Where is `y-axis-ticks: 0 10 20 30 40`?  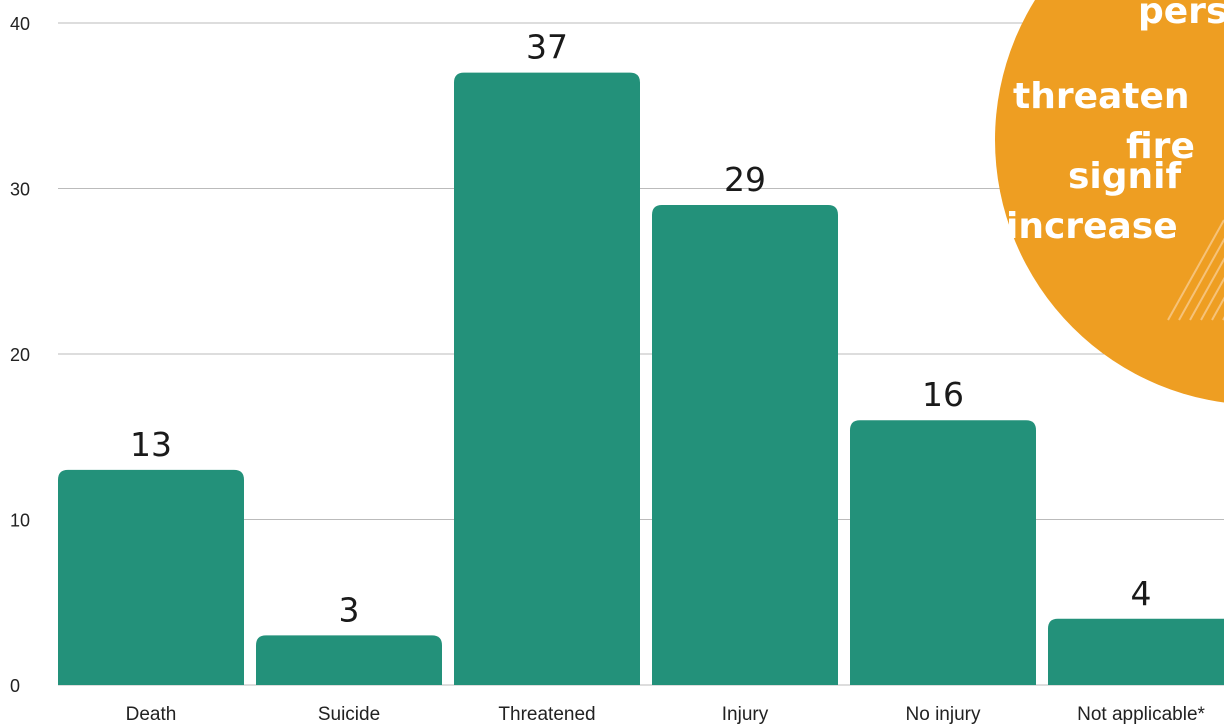
y-axis-ticks: 0 10 20 30 40 is located at coordinates (20, 355).